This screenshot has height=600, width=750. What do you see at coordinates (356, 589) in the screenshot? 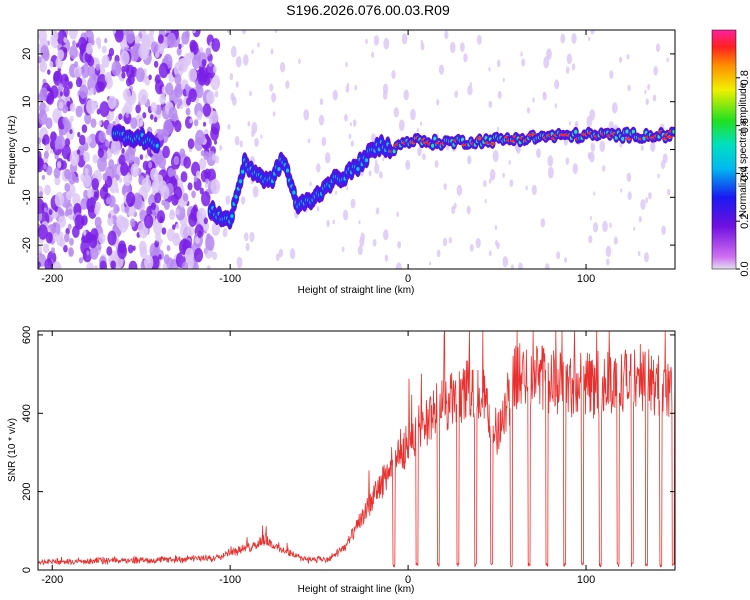
I see `snr-xlabel: Height of straight line (km)` at bounding box center [356, 589].